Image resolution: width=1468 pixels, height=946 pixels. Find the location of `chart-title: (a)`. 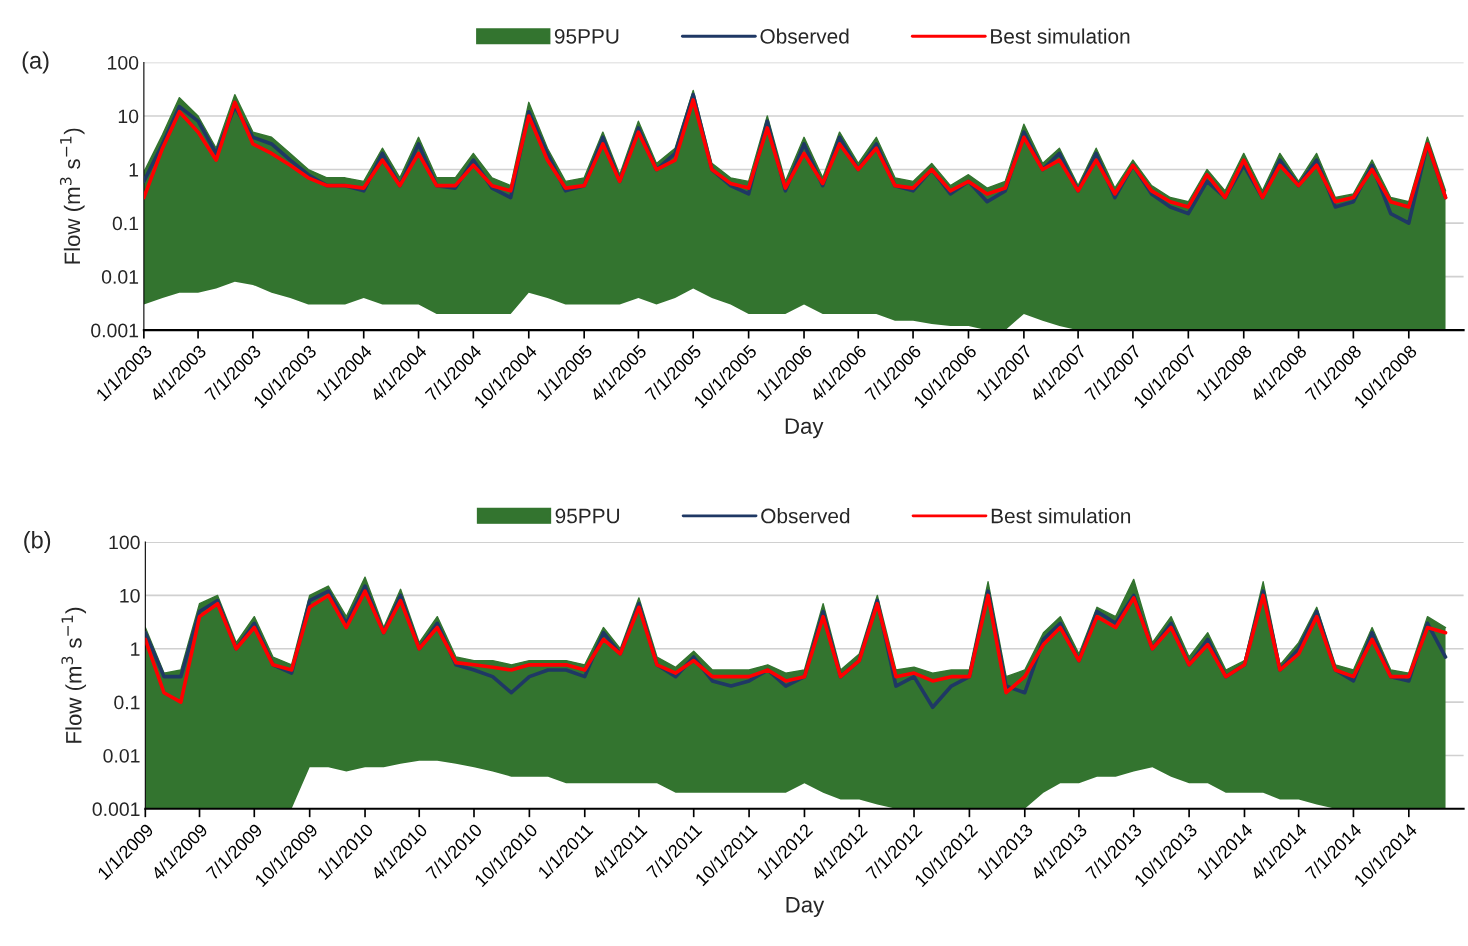

chart-title: (a) is located at coordinates (35, 62).